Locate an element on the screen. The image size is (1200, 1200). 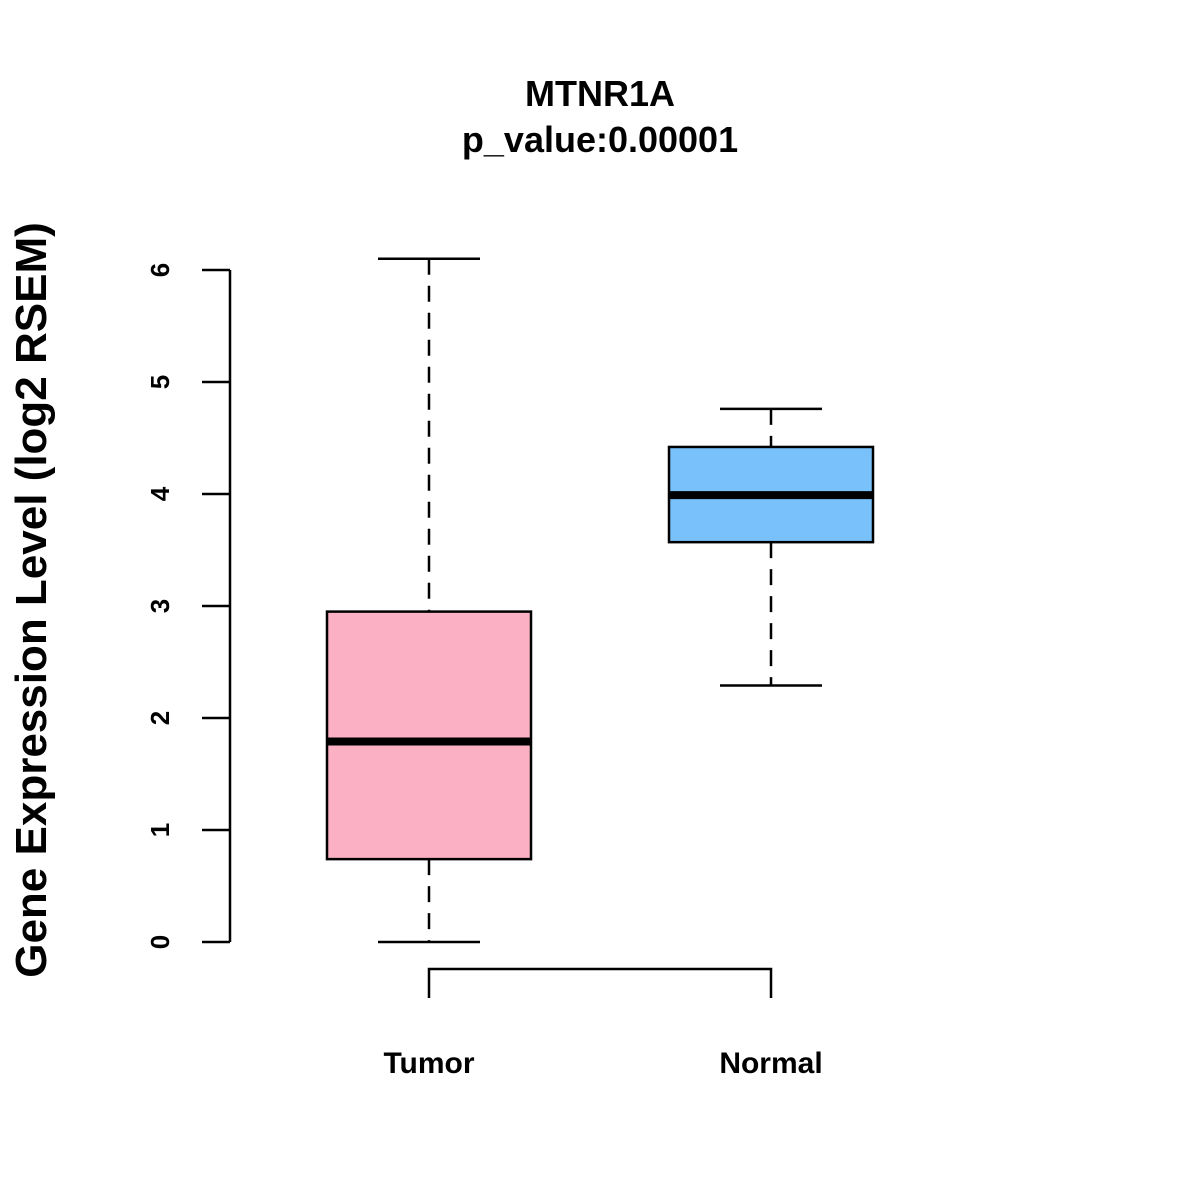
y-tick-label: 1 is located at coordinates (160, 830).